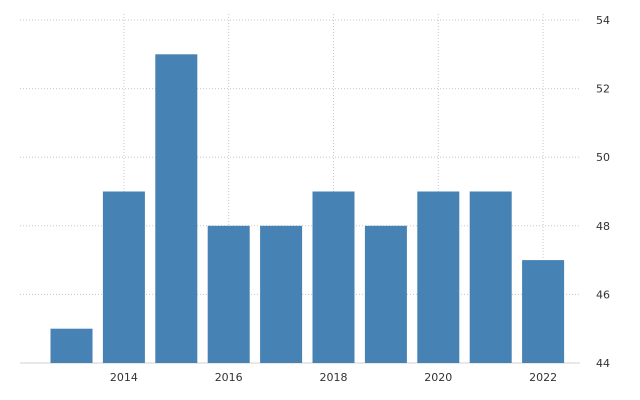  What do you see at coordinates (229, 377) in the screenshot?
I see `x-tick-label: 2016` at bounding box center [229, 377].